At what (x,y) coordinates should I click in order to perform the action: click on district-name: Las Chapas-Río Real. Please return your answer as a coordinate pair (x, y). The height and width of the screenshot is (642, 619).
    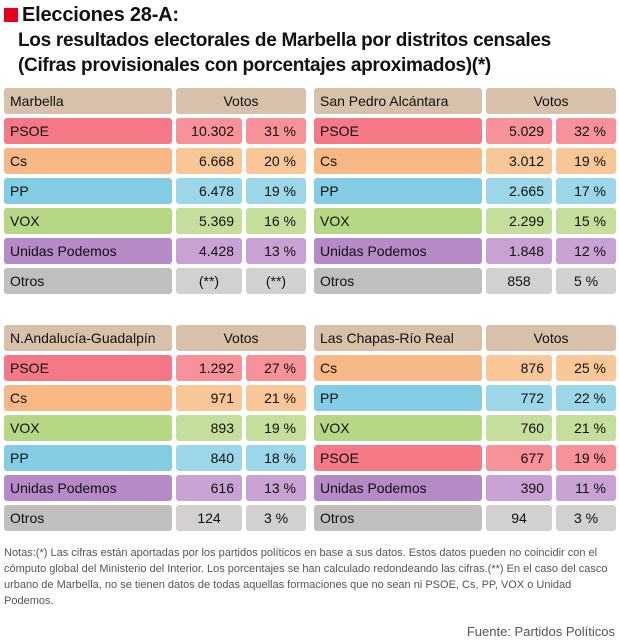
    Looking at the image, I should click on (398, 338).